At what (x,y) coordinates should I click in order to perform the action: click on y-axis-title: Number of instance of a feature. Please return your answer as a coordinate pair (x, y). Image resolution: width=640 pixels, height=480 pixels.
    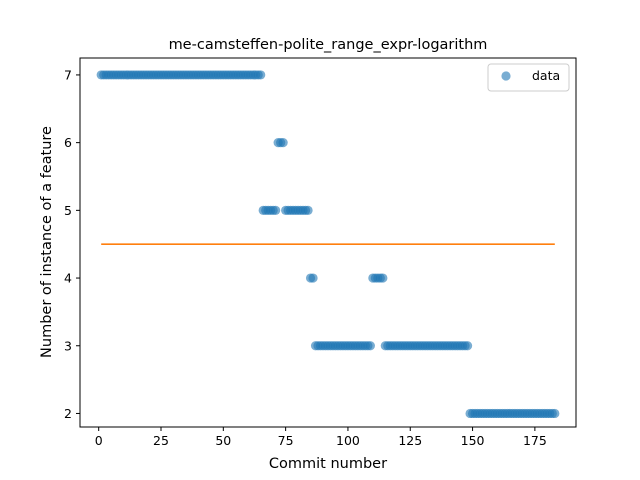
    Looking at the image, I should click on (47, 242).